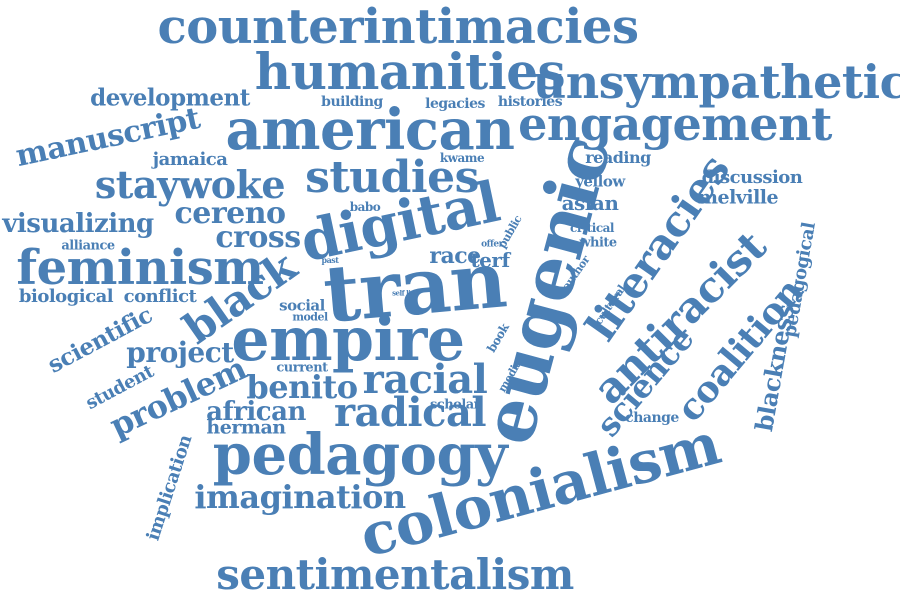 The width and height of the screenshot is (900, 594). Describe the element at coordinates (170, 98) in the screenshot. I see `word-development: development` at that location.